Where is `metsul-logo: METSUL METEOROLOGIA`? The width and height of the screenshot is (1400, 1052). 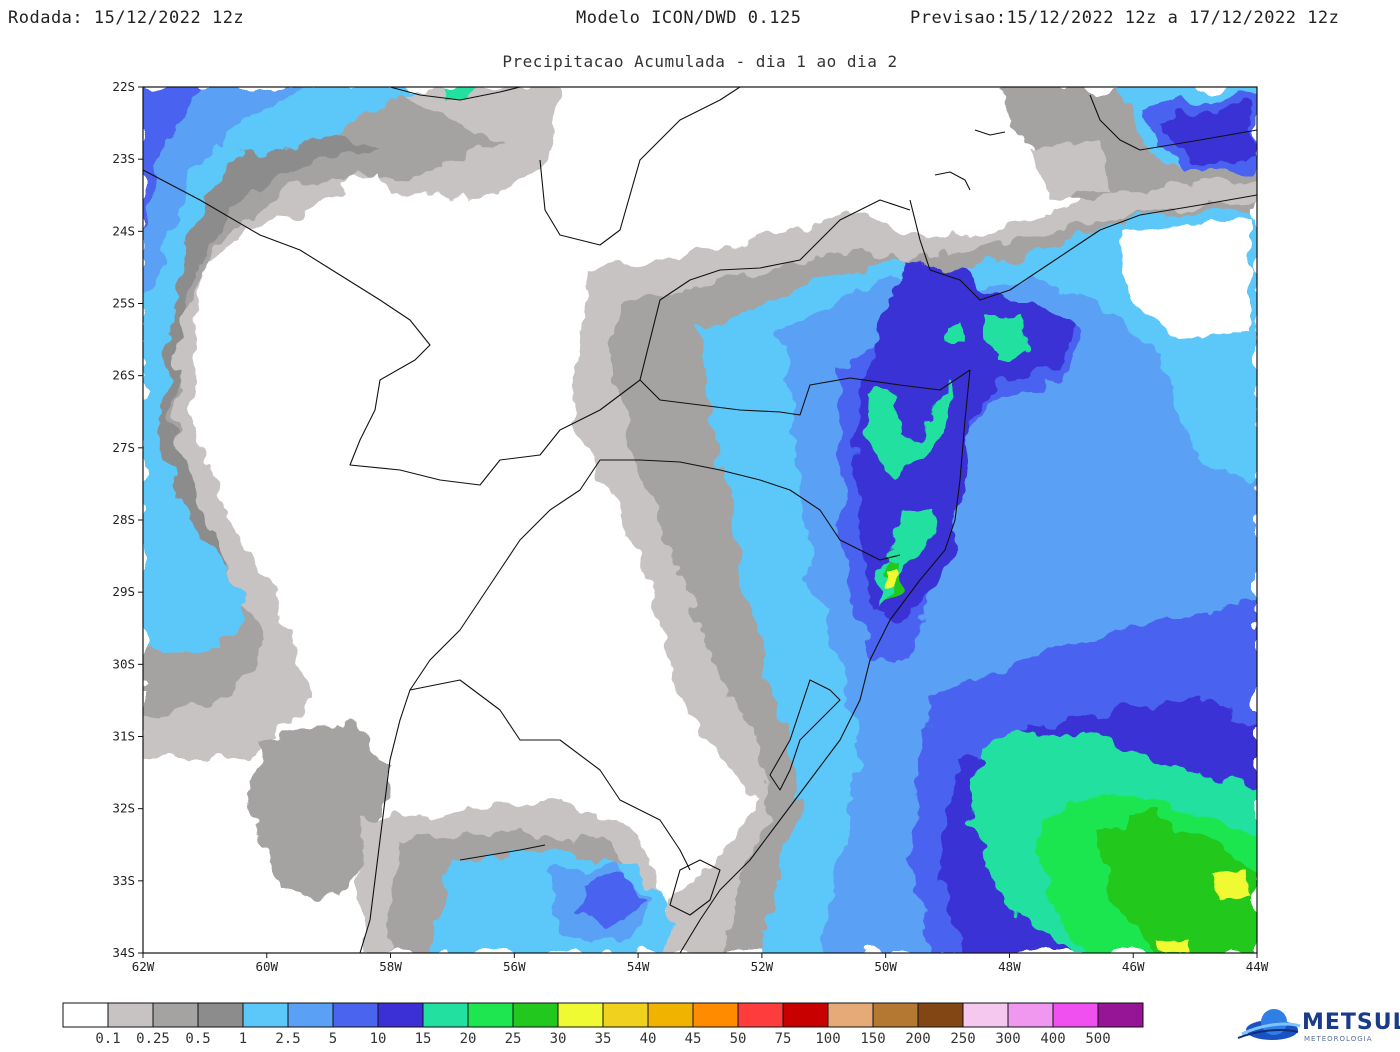
metsul-logo: METSUL METEOROLOGIA is located at coordinates (1316, 1026).